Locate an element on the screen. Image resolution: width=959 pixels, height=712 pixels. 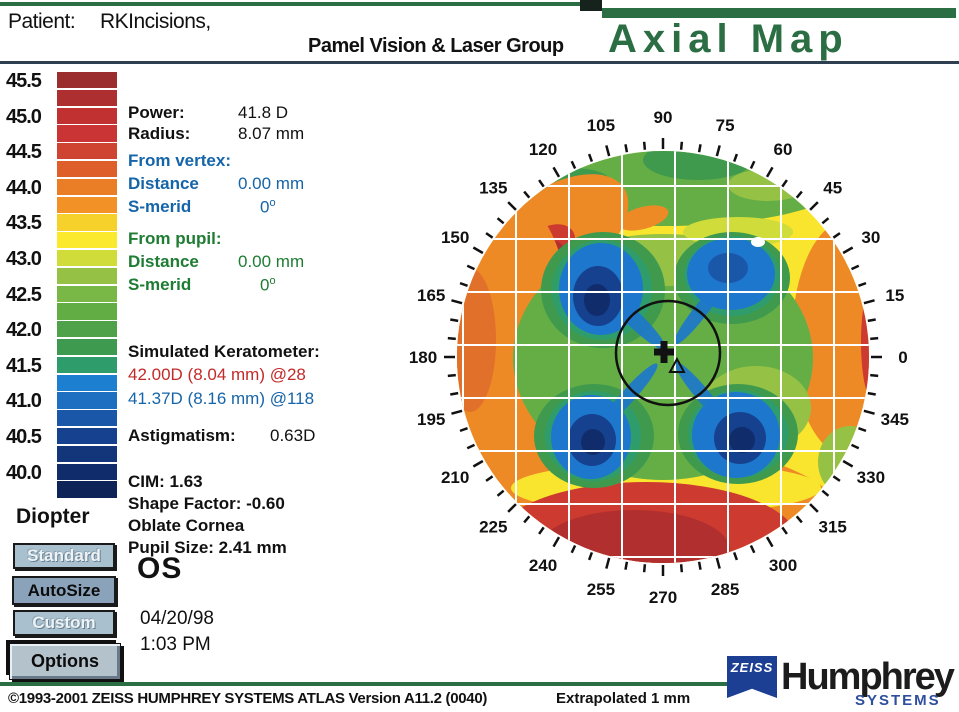
scale-label: 45.5 is located at coordinates (24, 81).